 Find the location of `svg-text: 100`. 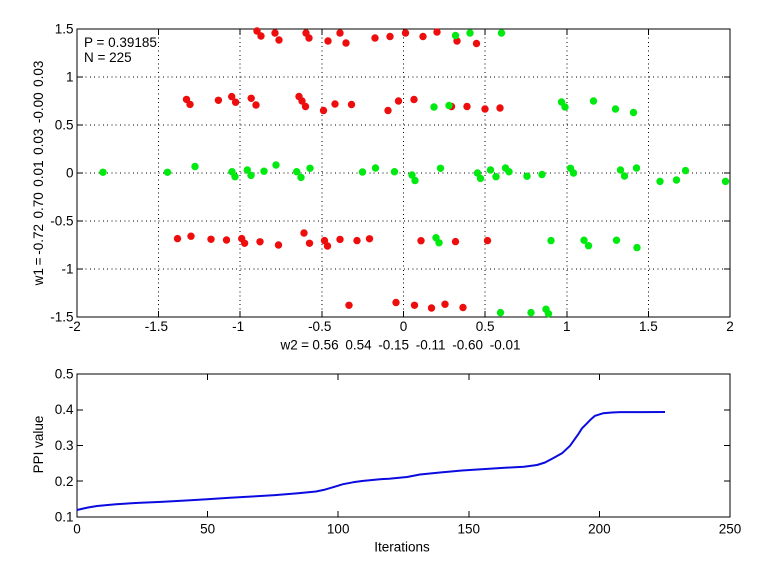

svg-text: 100 is located at coordinates (338, 529).